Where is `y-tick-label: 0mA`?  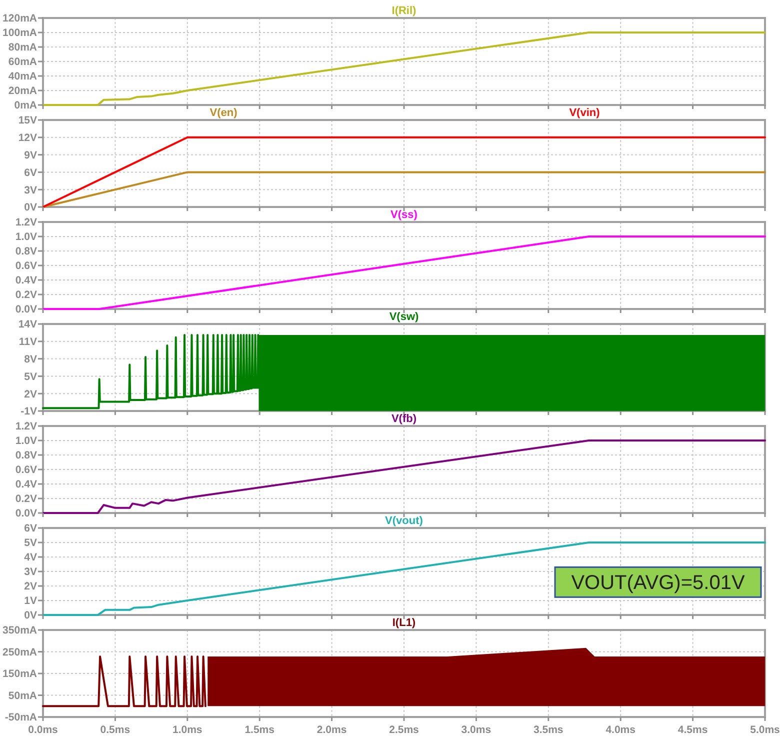
y-tick-label: 0mA is located at coordinates (26, 106).